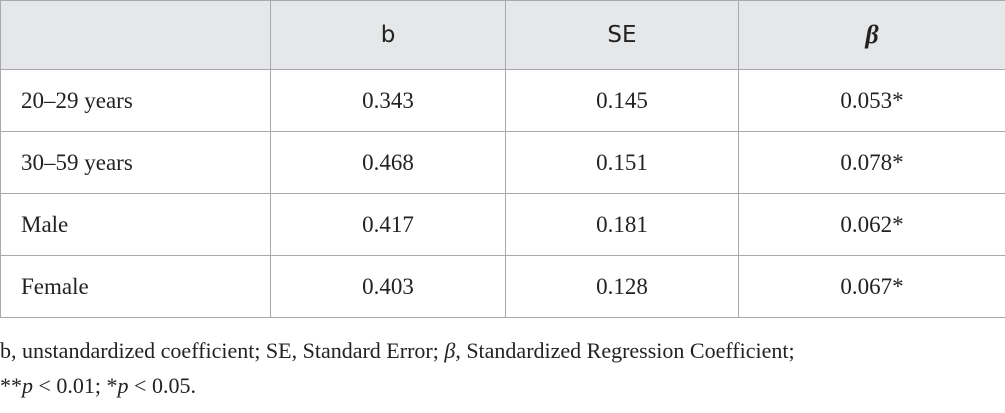 This screenshot has height=413, width=1005. Describe the element at coordinates (135, 35) in the screenshot. I see `header-cell` at that location.